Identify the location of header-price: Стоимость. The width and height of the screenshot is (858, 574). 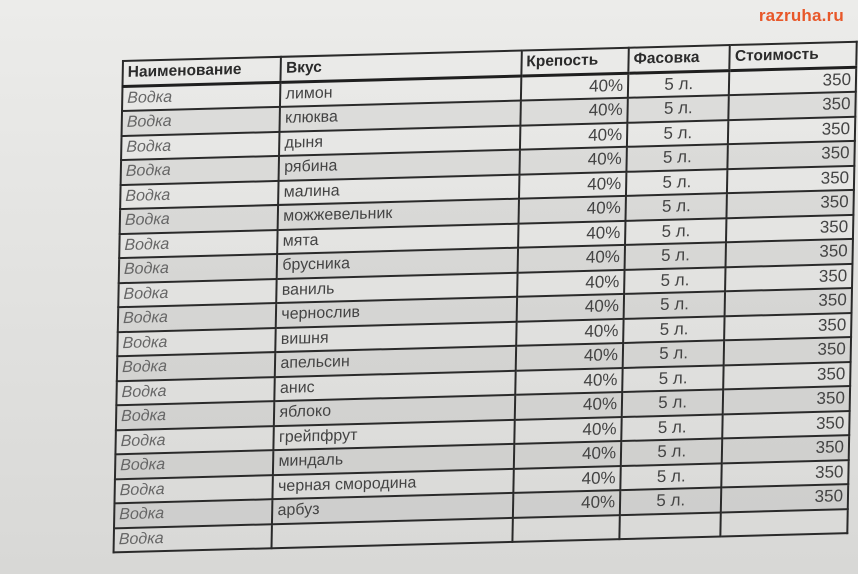
(793, 56).